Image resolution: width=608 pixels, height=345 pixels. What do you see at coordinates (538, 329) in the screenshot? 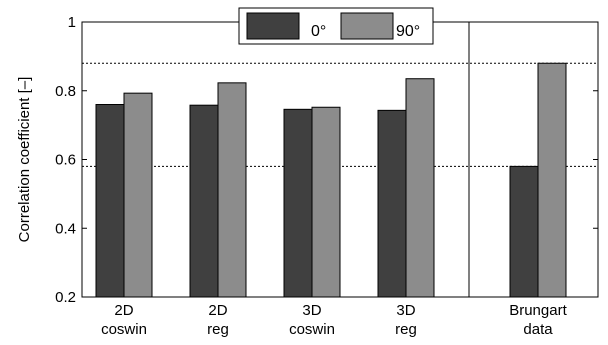
I see `x-category-label: data` at bounding box center [538, 329].